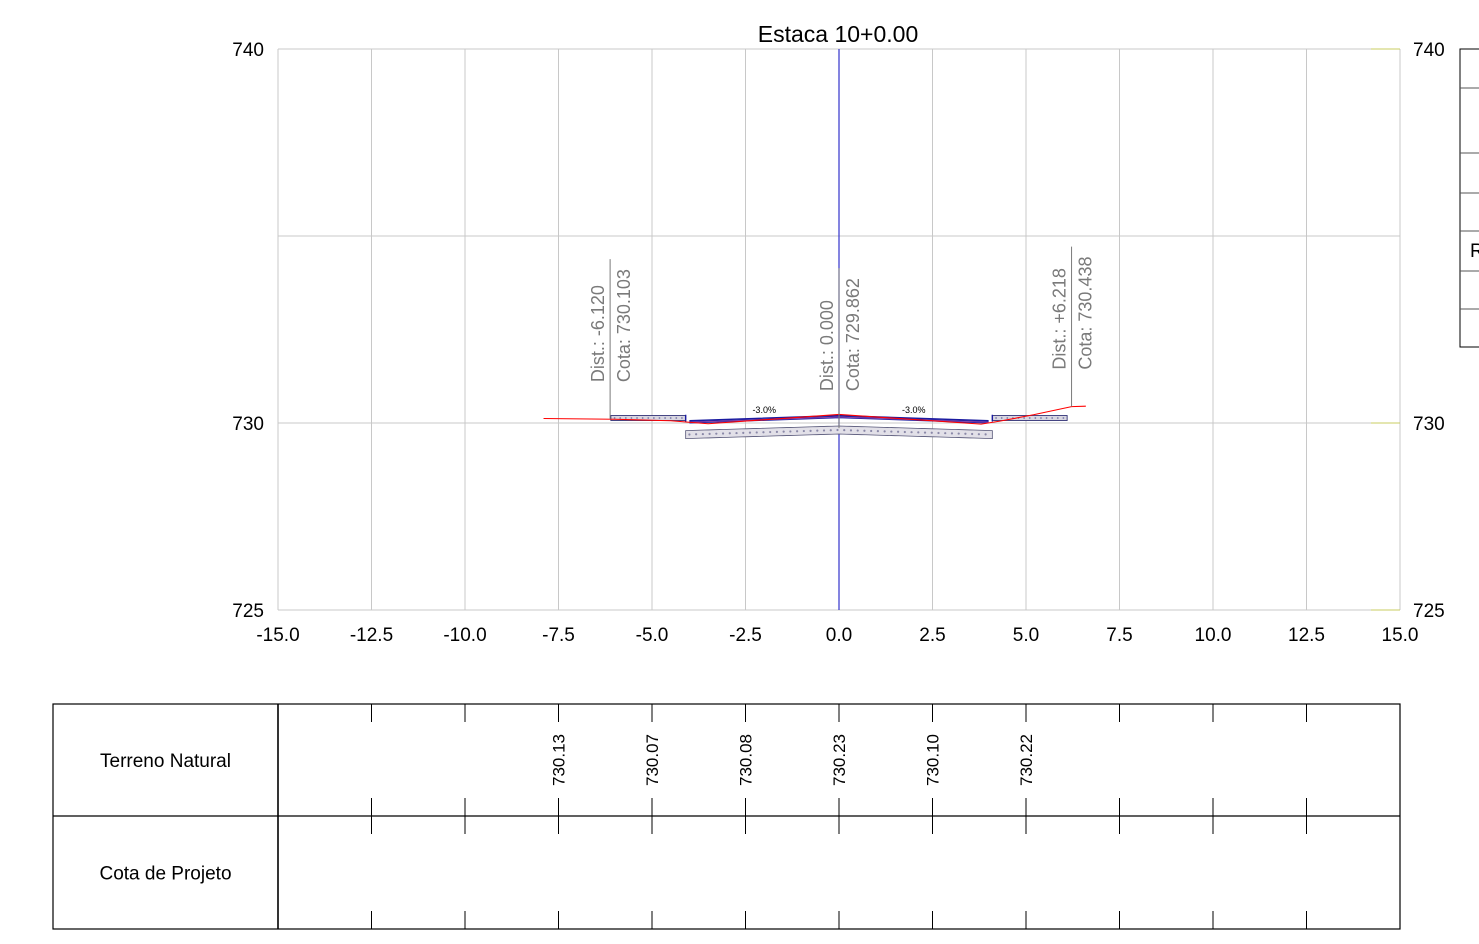  Describe the element at coordinates (559, 760) in the screenshot. I see `table-cell-group: 730.13` at that location.